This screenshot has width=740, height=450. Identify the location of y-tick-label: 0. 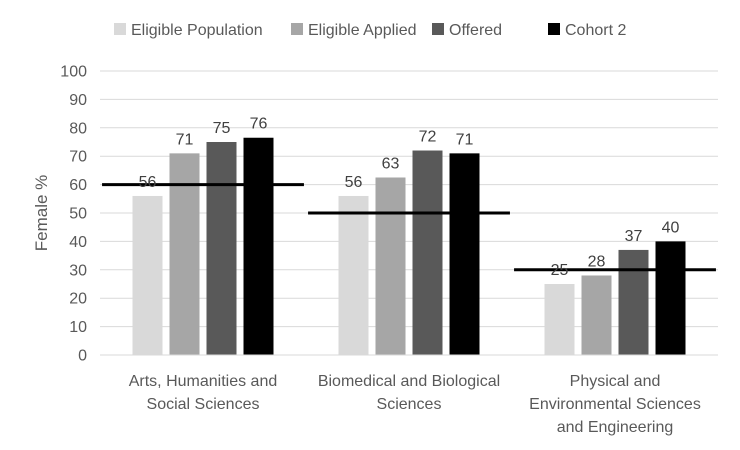
(82, 356).